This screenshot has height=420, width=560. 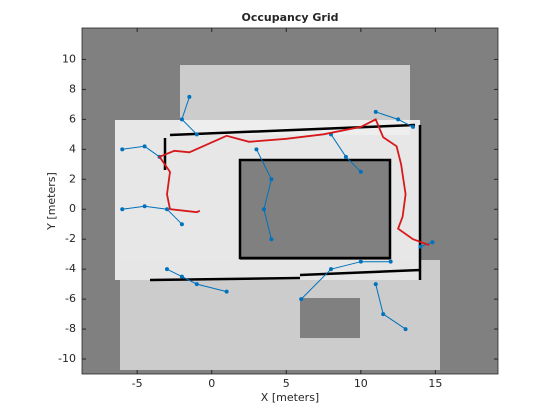 What do you see at coordinates (70, 238) in the screenshot?
I see `y-tick-label: -2` at bounding box center [70, 238].